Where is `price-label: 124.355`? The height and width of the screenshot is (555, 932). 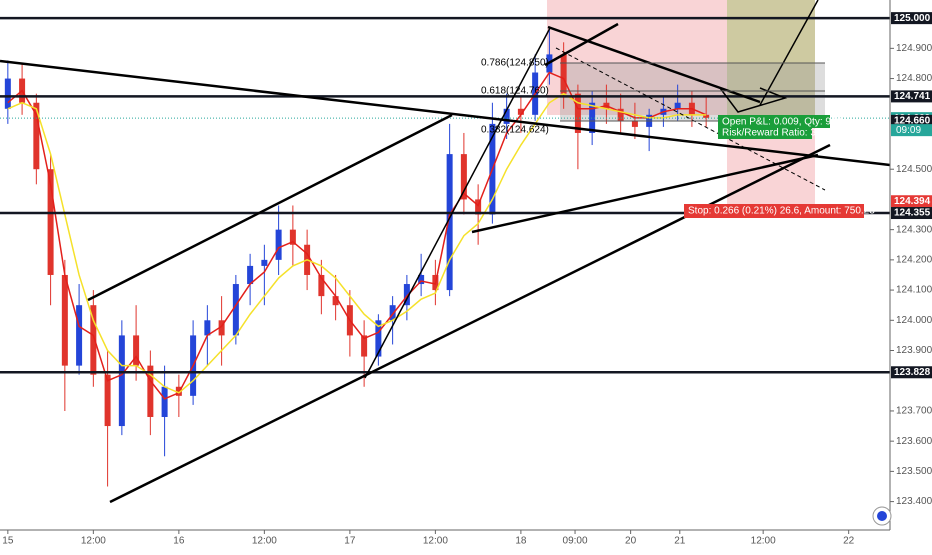 price-label: 124.355 is located at coordinates (912, 213).